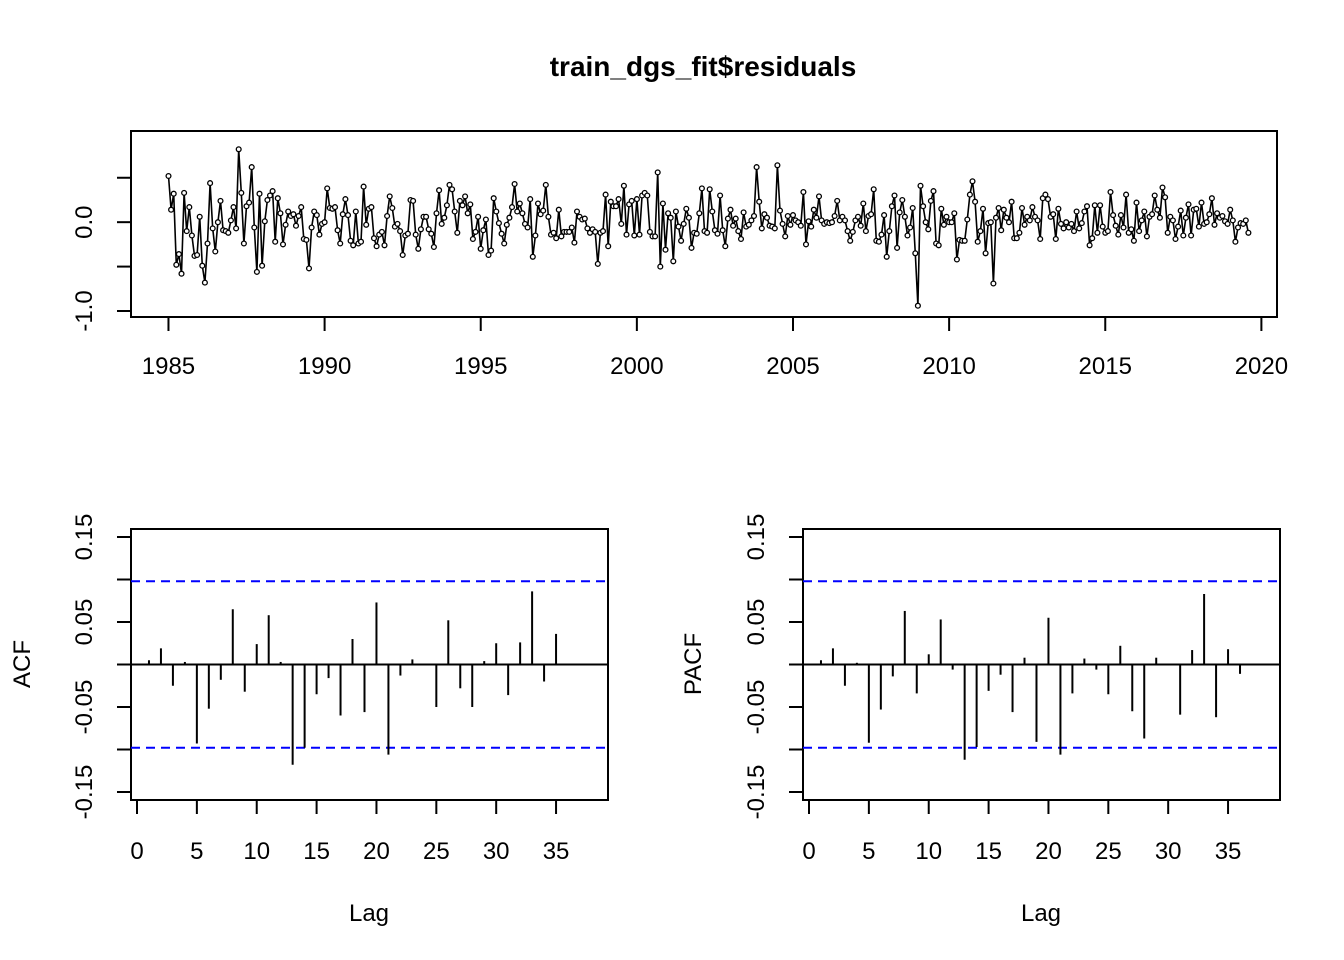  What do you see at coordinates (756, 792) in the screenshot?
I see `pacf-y-tick-label: -0.15` at bounding box center [756, 792].